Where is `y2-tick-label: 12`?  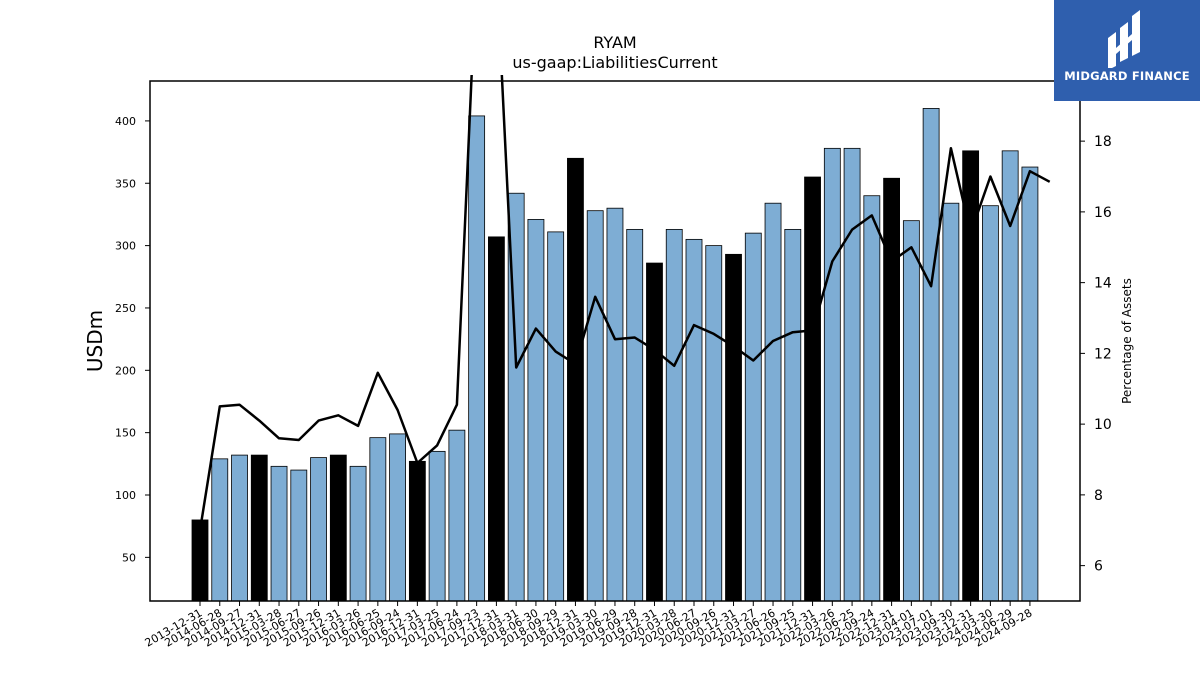 y2-tick-label: 12 is located at coordinates (1103, 354).